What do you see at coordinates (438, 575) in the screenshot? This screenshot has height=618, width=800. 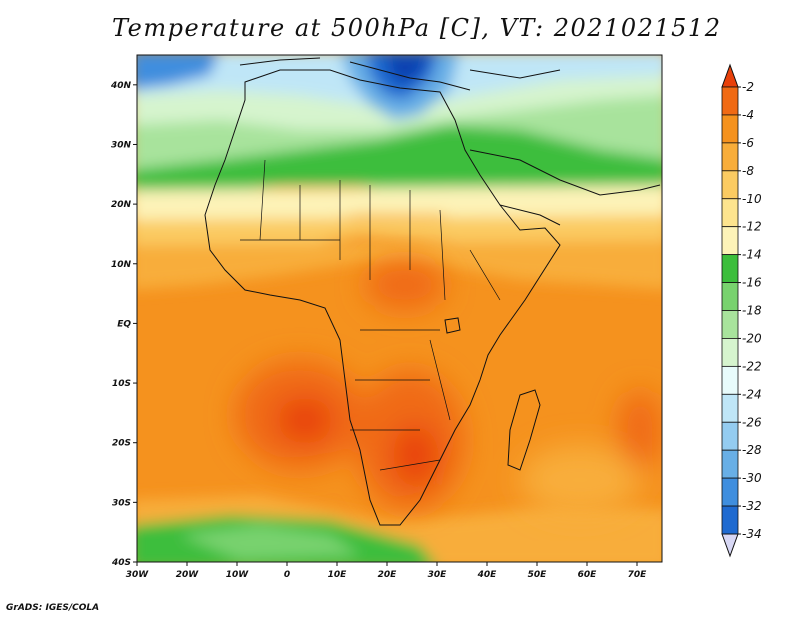 I see `lon-tick-label: 30E` at bounding box center [438, 575].